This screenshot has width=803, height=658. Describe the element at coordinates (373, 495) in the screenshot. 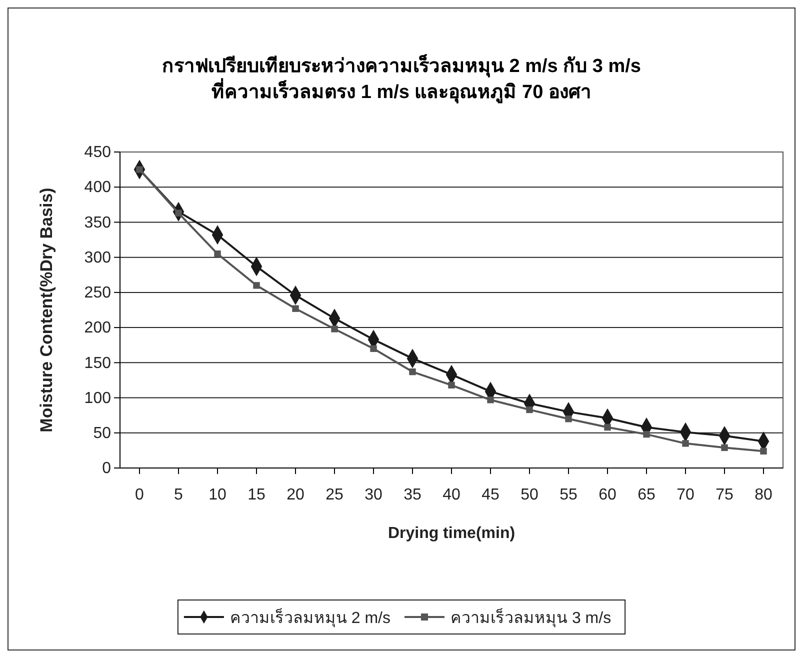

I see `x-tick-label: 30` at that location.